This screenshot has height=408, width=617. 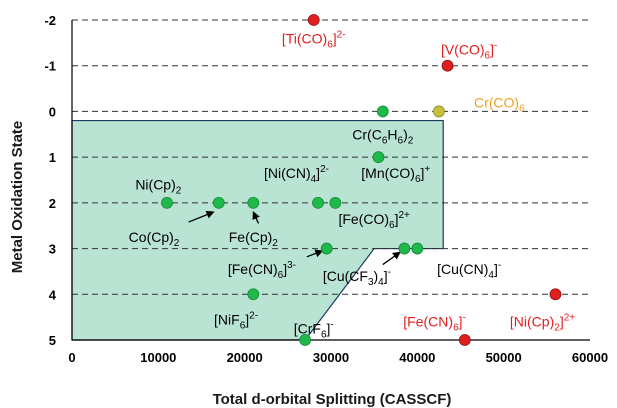 I want to click on y-tick-label: 1, so click(x=52, y=157).